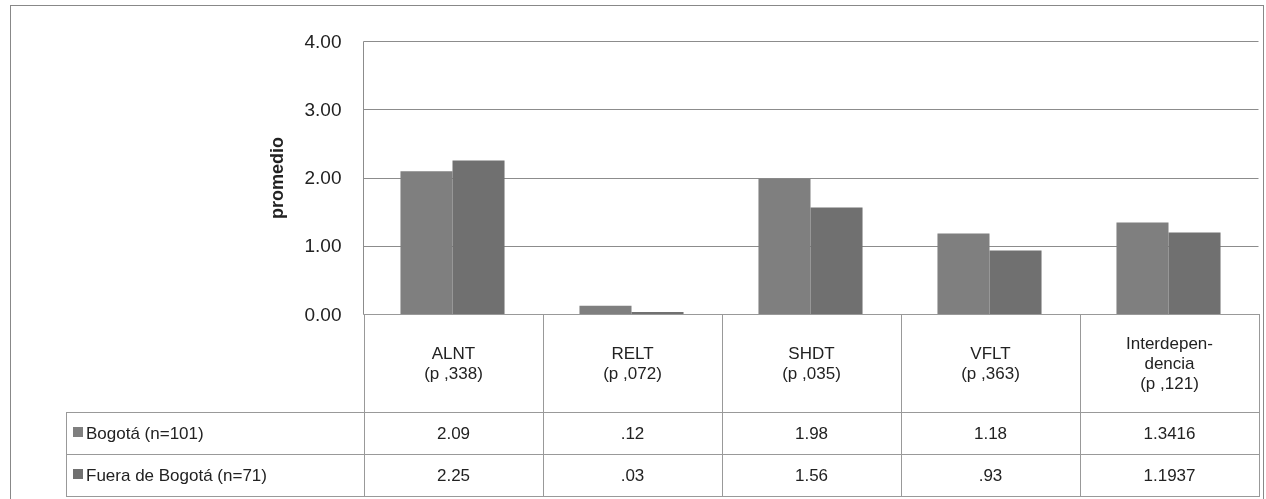  What do you see at coordinates (990, 363) in the screenshot?
I see `x-tick-label: VFLT (p ,363)` at bounding box center [990, 363].